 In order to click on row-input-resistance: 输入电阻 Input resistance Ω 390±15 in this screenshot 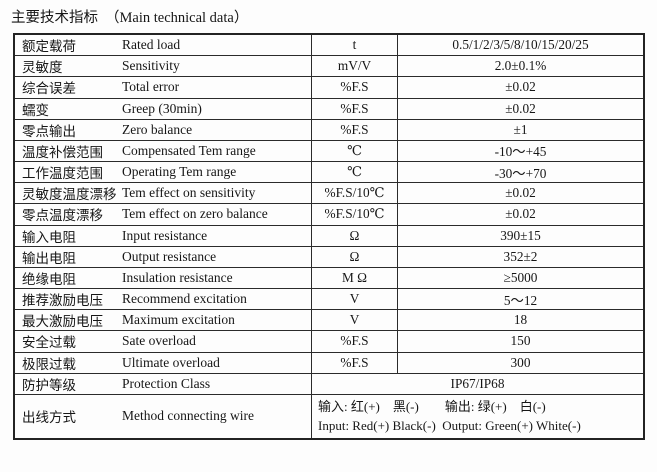, I will do `click(329, 235)`.